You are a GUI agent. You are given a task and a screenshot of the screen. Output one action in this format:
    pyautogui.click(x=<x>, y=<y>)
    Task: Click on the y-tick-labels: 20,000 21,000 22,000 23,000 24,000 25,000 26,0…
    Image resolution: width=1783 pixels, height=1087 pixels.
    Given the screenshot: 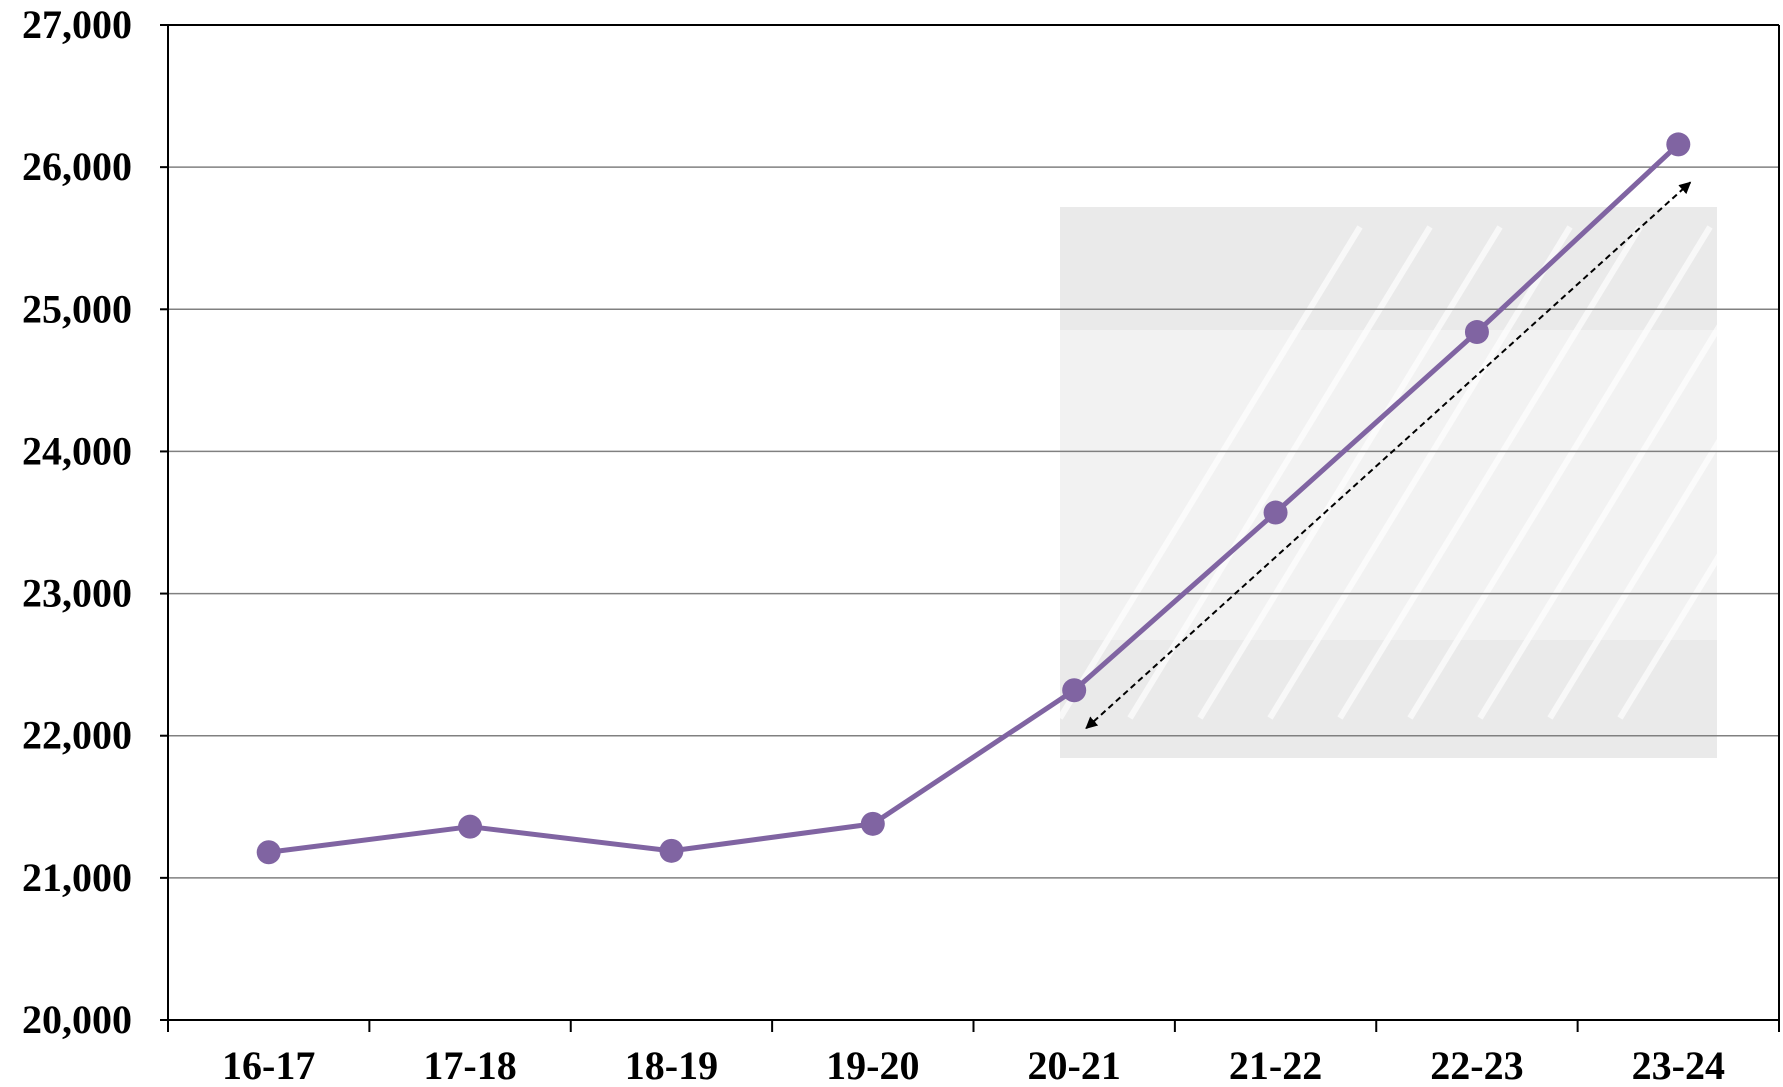 What is the action you would take?
    pyautogui.click(x=77, y=522)
    